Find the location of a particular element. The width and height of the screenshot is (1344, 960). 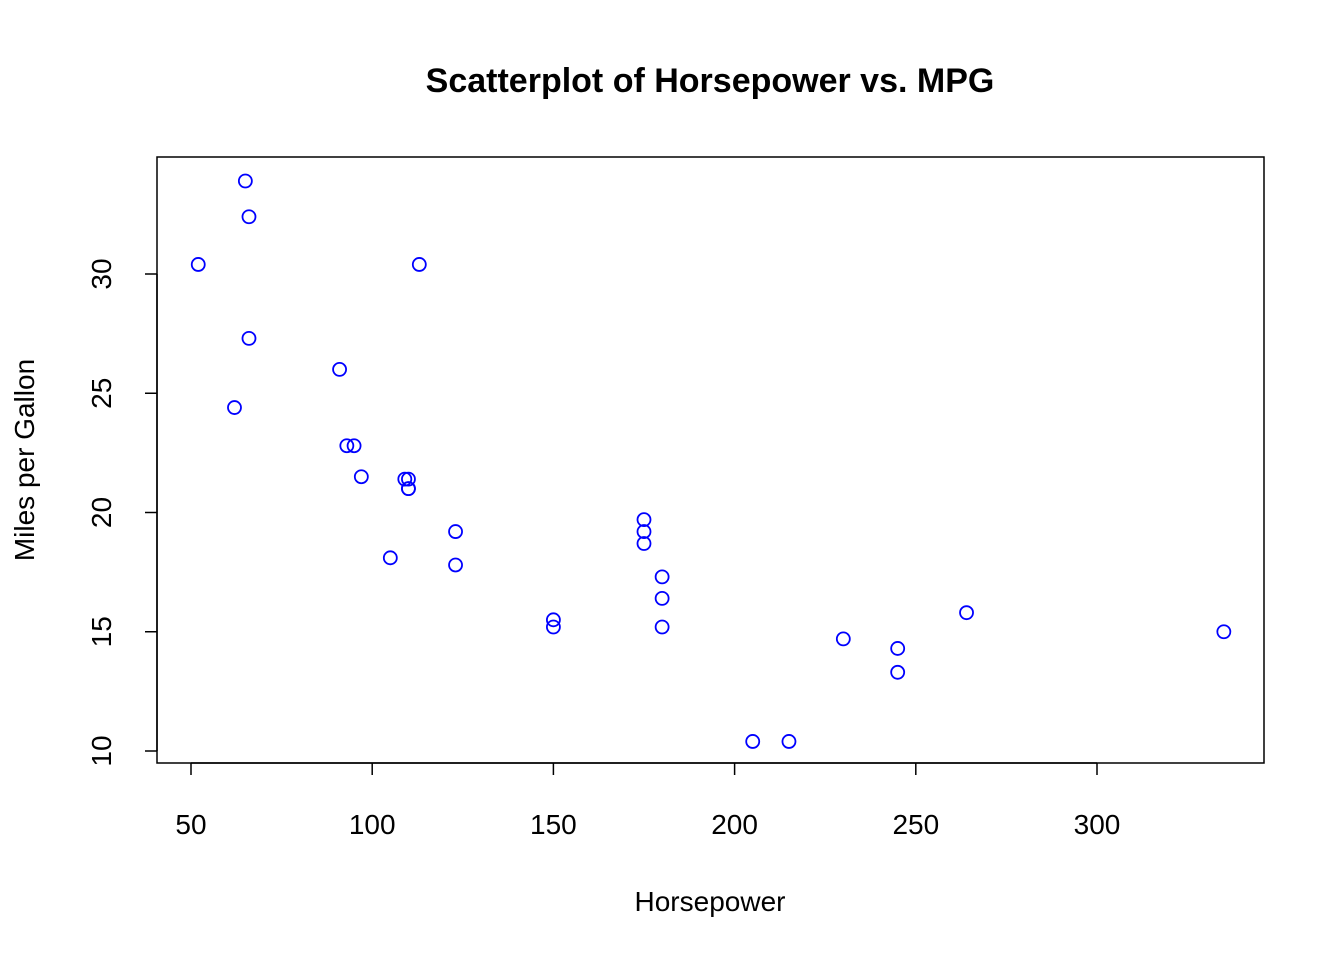

x-tick-label: 250 is located at coordinates (915, 824).